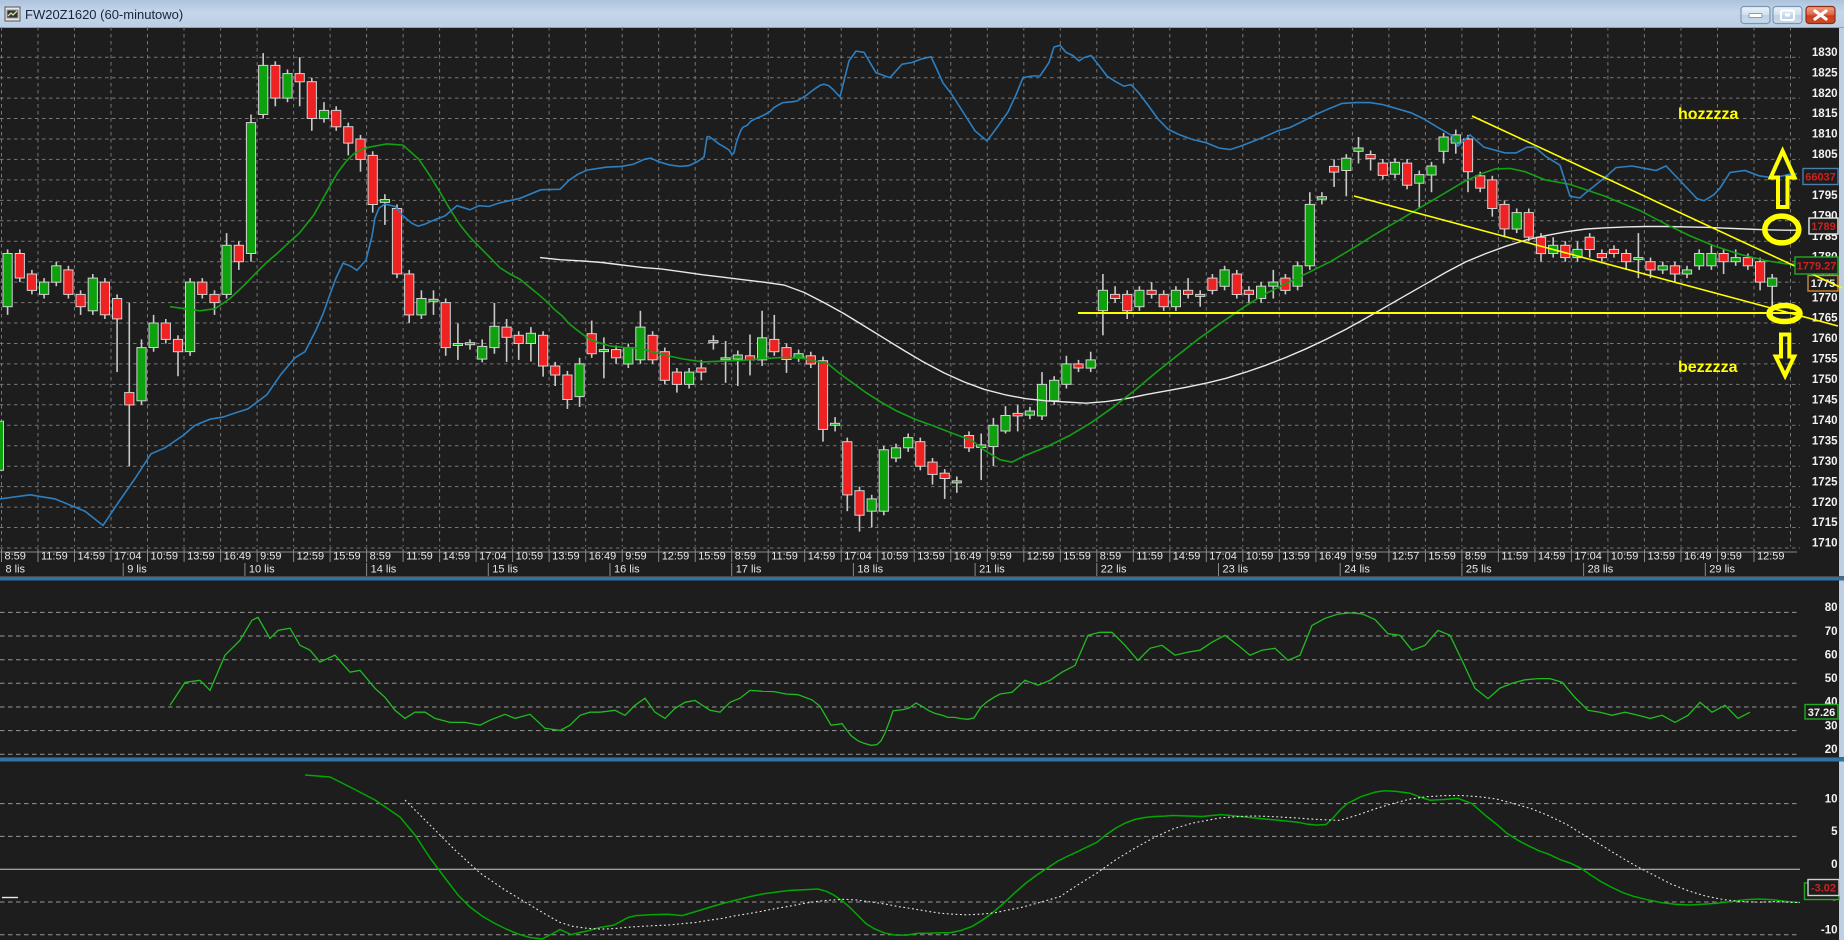 This screenshot has width=1844, height=940. What do you see at coordinates (1825, 503) in the screenshot?
I see `svg-text: 1720` at bounding box center [1825, 503].